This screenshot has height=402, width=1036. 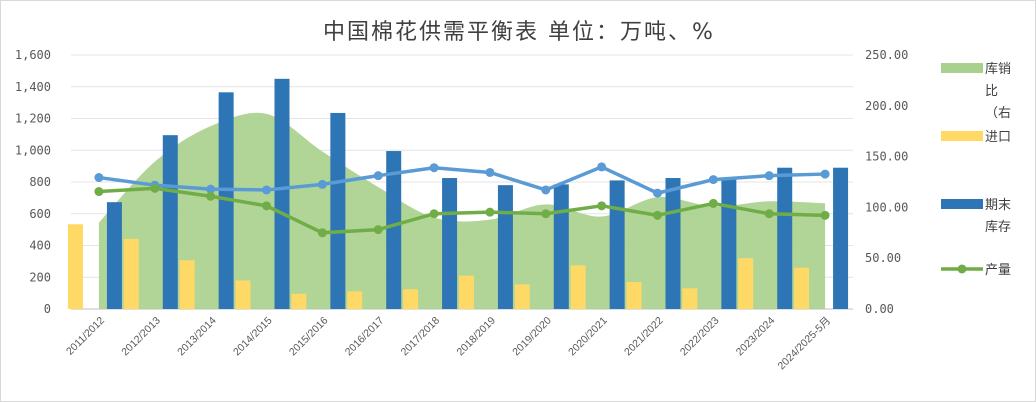 I want to click on x-tick-label: 2015/2016, so click(x=309, y=337).